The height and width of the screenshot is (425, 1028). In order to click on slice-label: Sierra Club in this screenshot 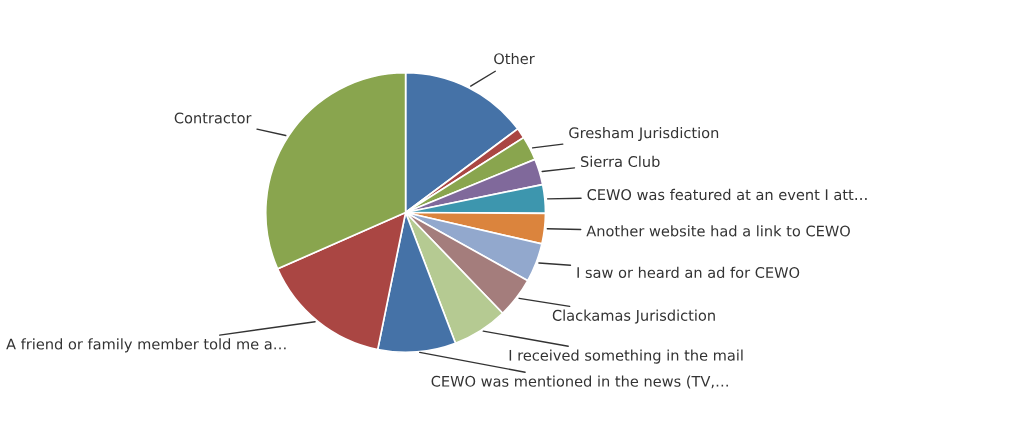, I will do `click(620, 161)`.